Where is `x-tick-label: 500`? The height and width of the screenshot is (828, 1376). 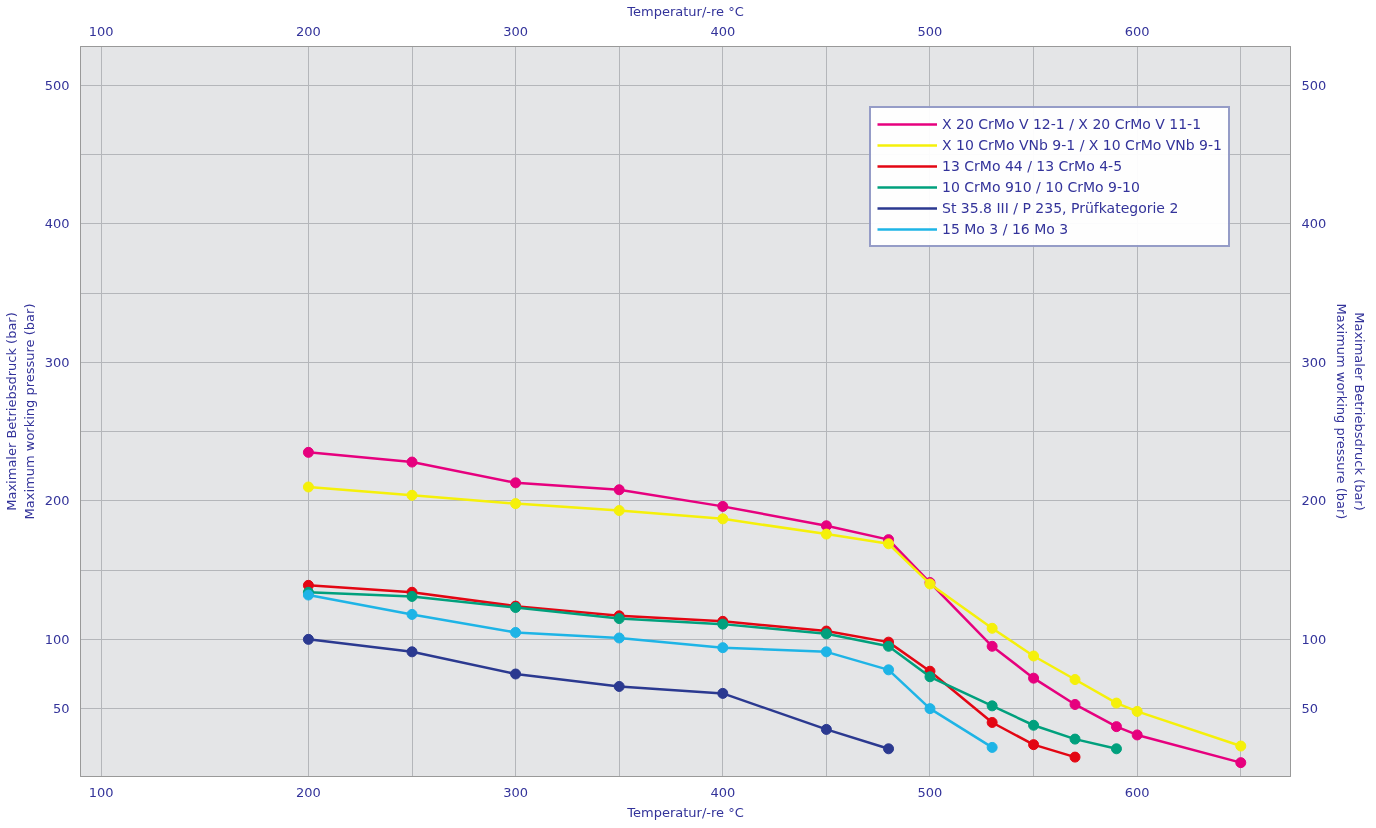 x-tick-label: 500 is located at coordinates (930, 31).